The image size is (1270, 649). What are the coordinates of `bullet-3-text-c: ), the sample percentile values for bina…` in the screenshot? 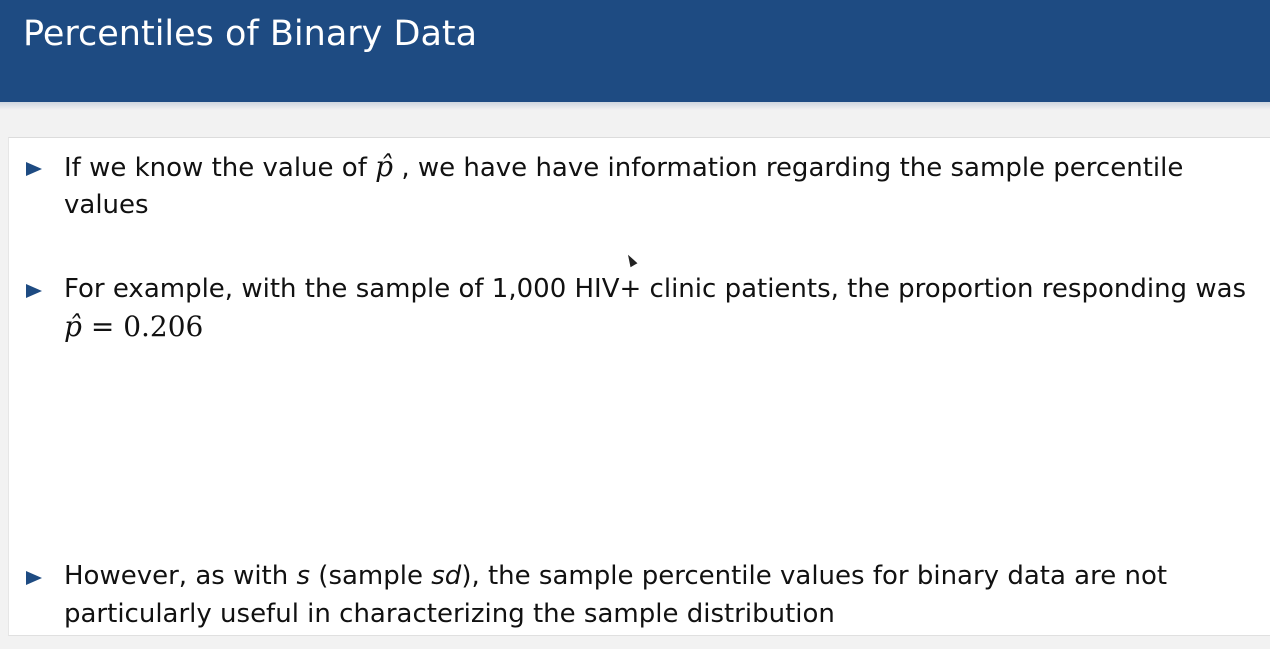 It's located at (814, 576).